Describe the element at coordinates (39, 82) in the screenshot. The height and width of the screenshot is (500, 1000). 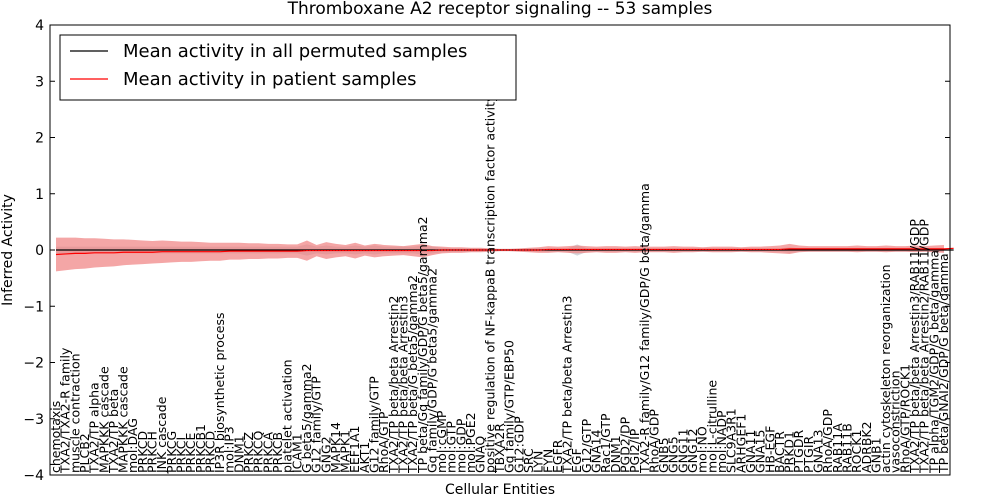
I see `y-tick-label: 3` at that location.